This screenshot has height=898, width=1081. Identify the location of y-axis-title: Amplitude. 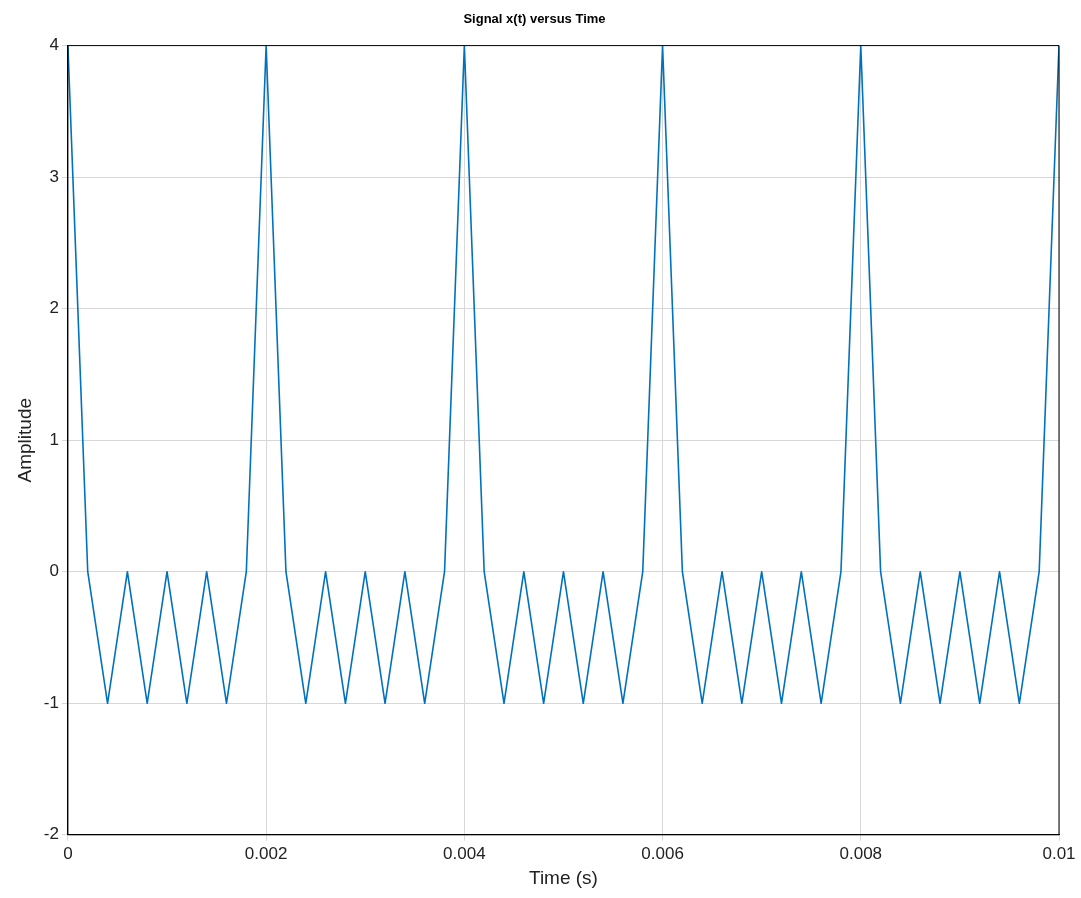
(24, 440).